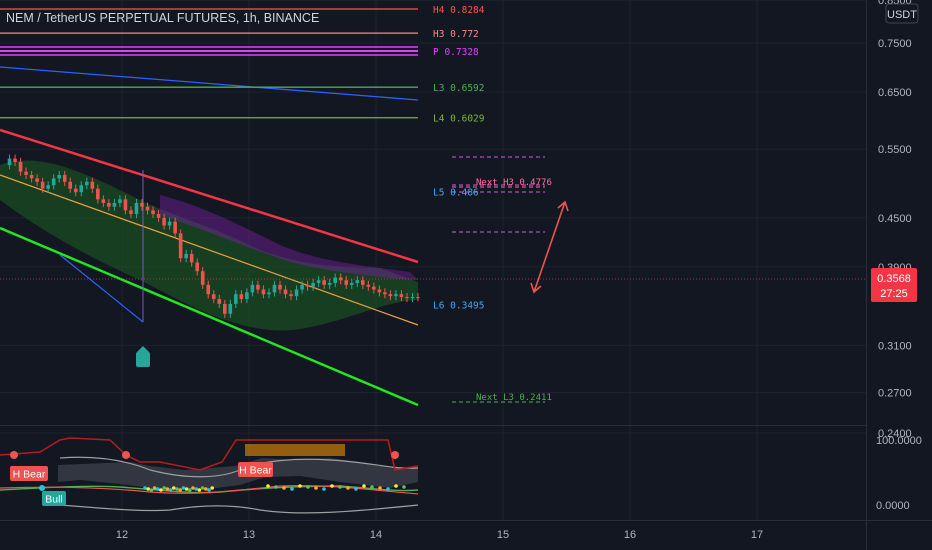  Describe the element at coordinates (439, 535) in the screenshot. I see `time-axis: 12 13 14 15 16 17` at that location.